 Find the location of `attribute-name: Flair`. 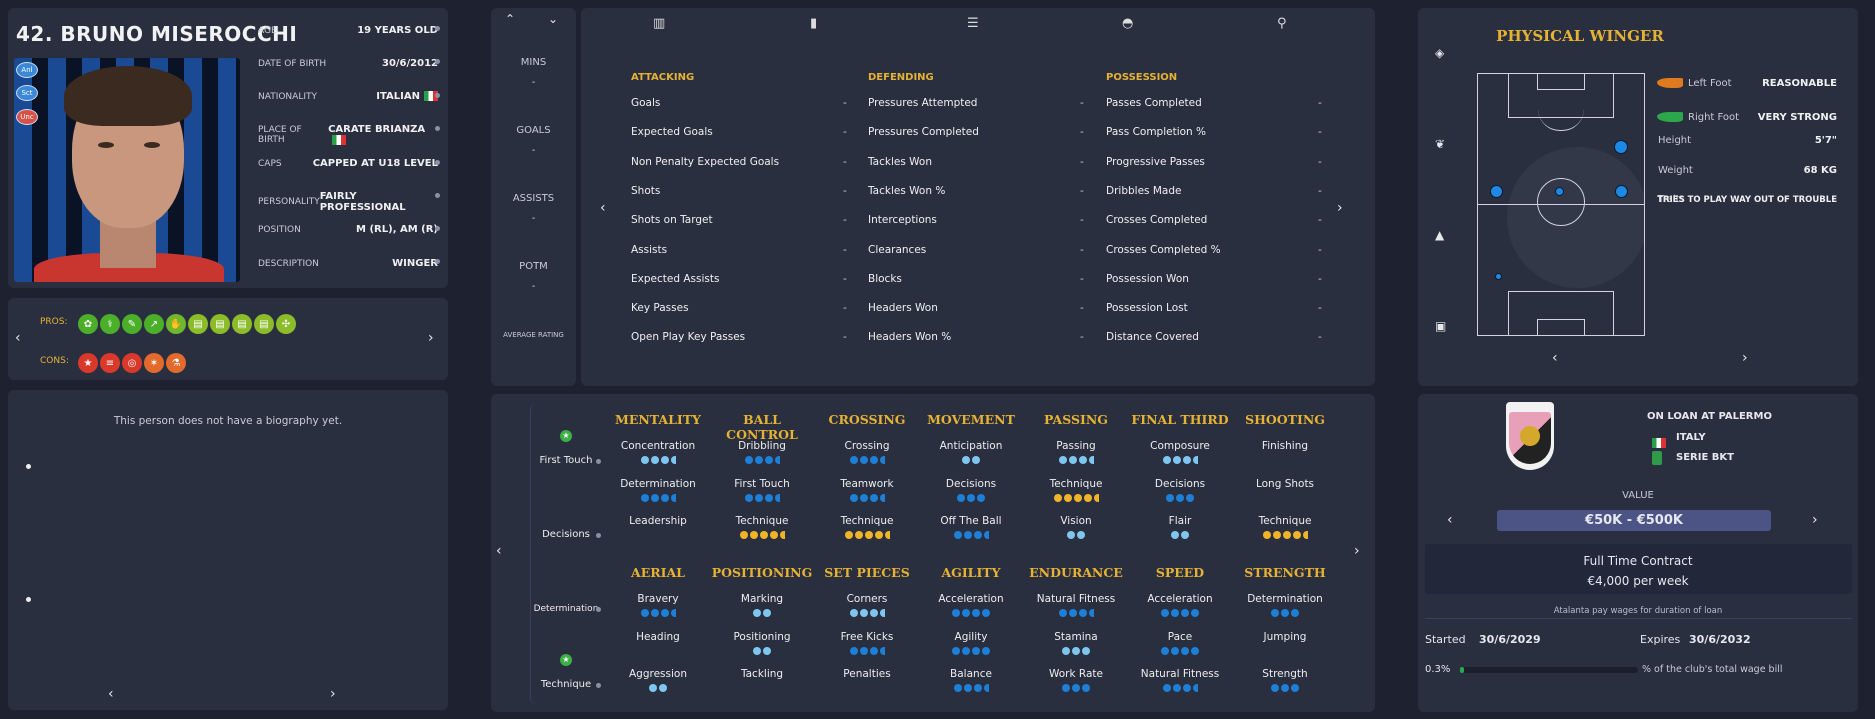

attribute-name: Flair is located at coordinates (1180, 521).